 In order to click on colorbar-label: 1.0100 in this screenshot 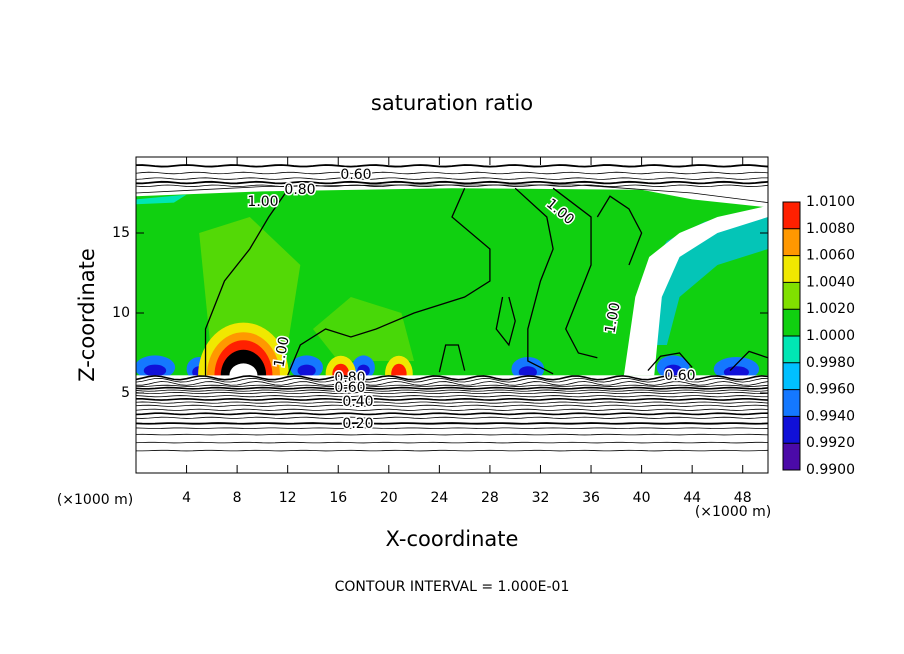, I will do `click(830, 202)`.